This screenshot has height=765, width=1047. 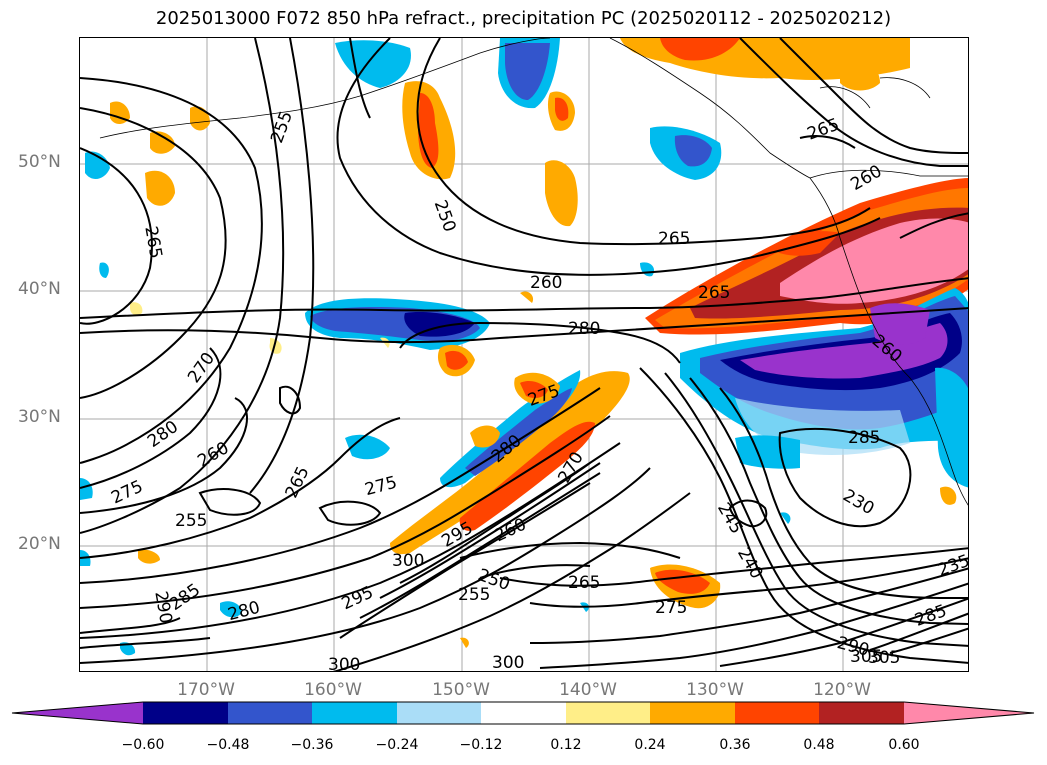 What do you see at coordinates (842, 690) in the screenshot?
I see `lon-label-120w: 120°W` at bounding box center [842, 690].